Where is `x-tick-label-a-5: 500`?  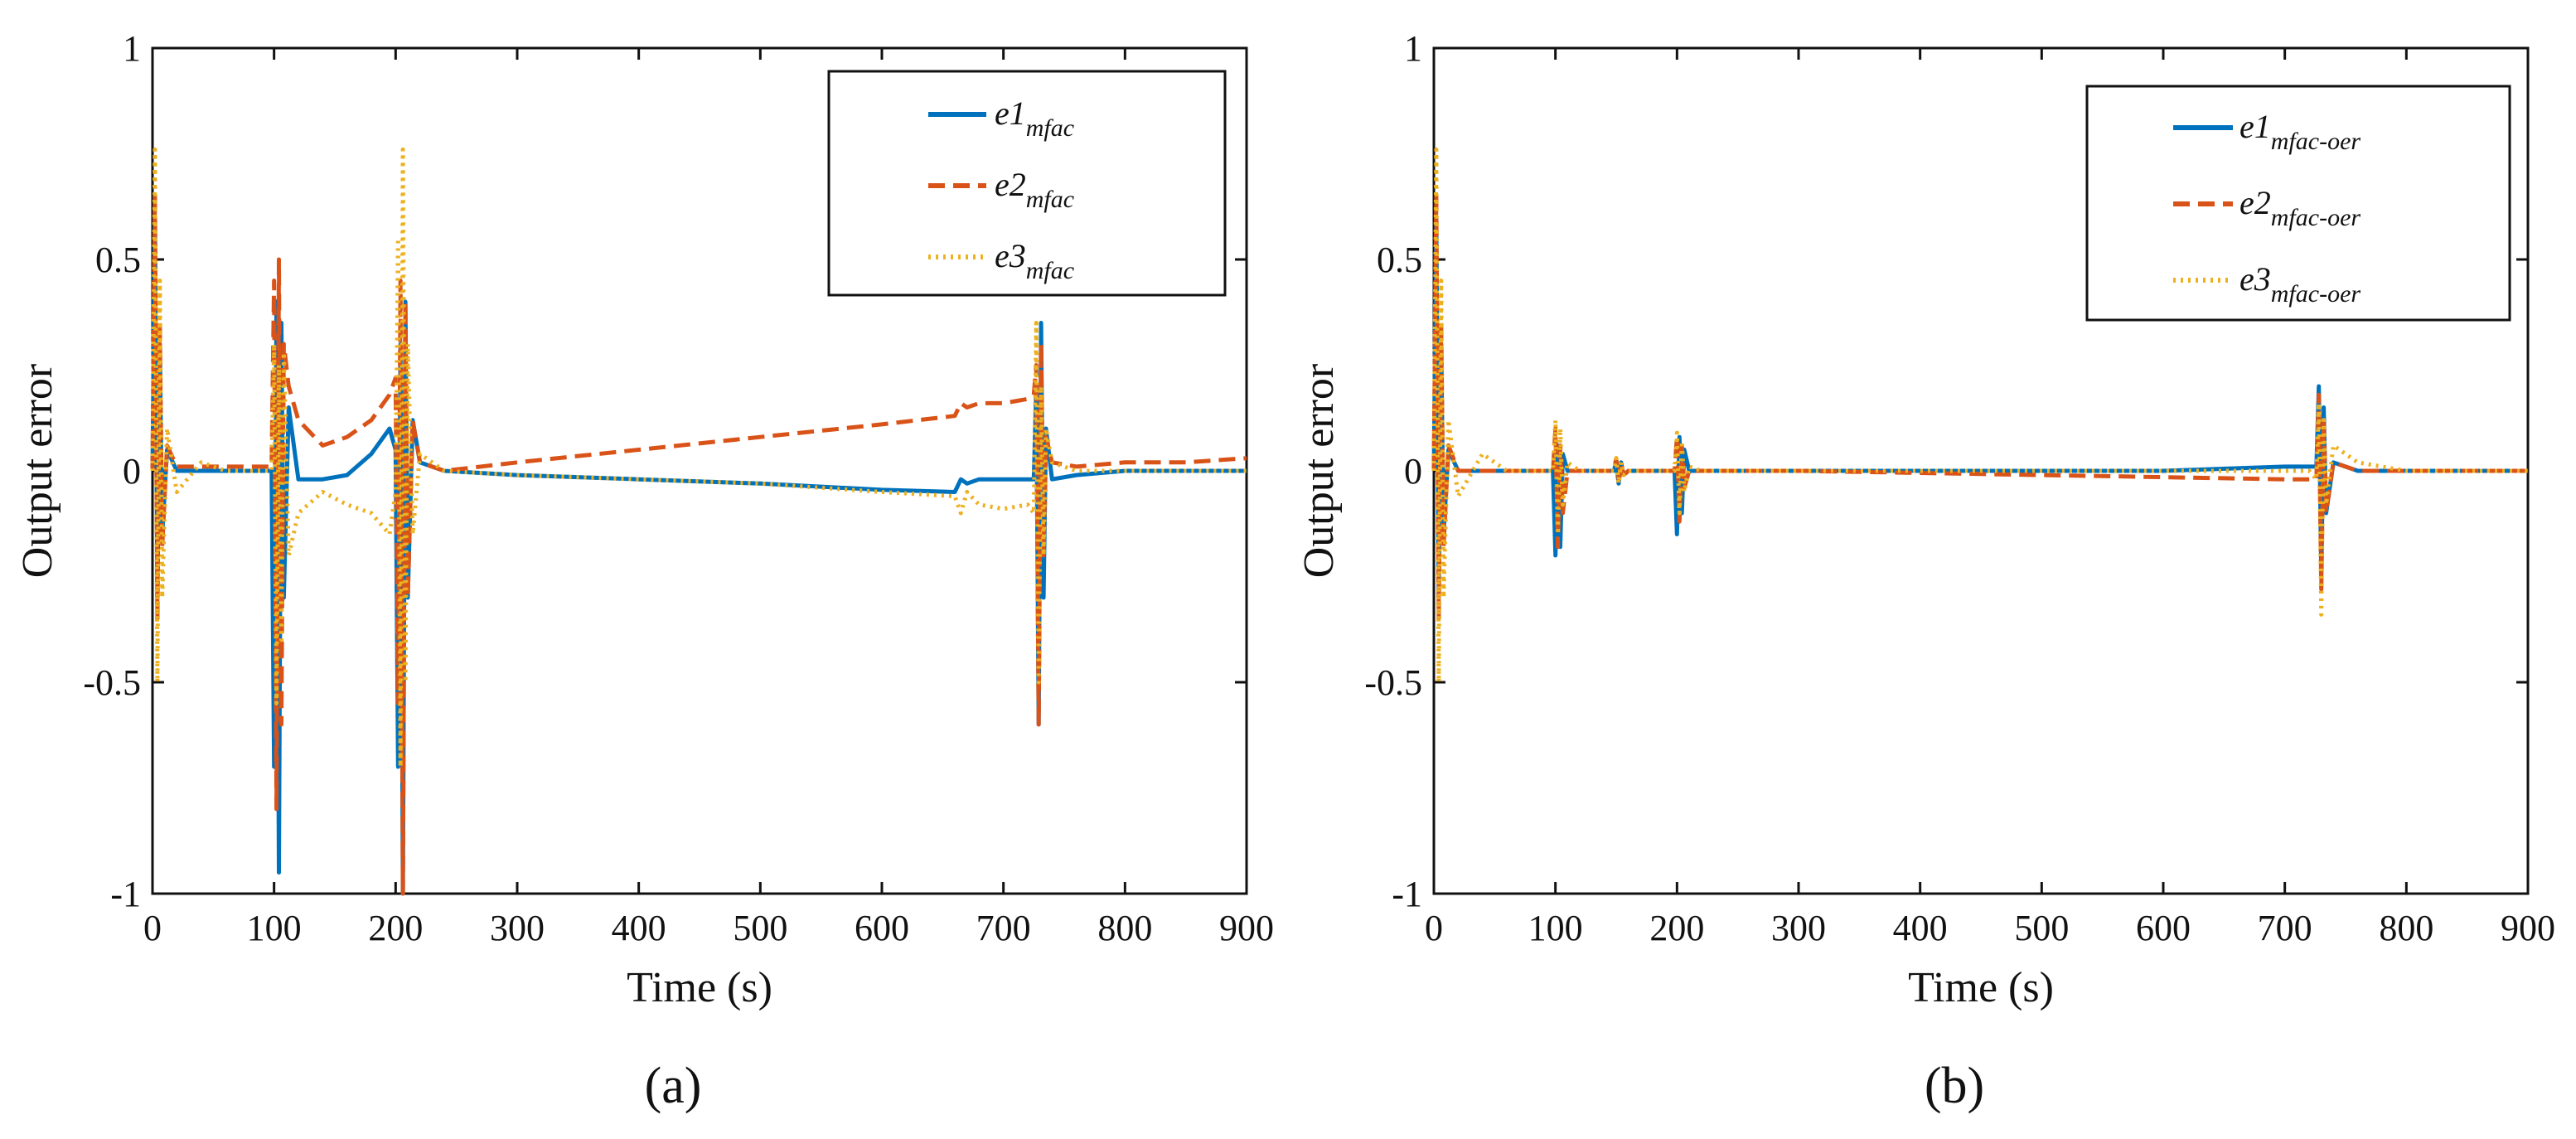 x-tick-label-a-5: 500 is located at coordinates (760, 928).